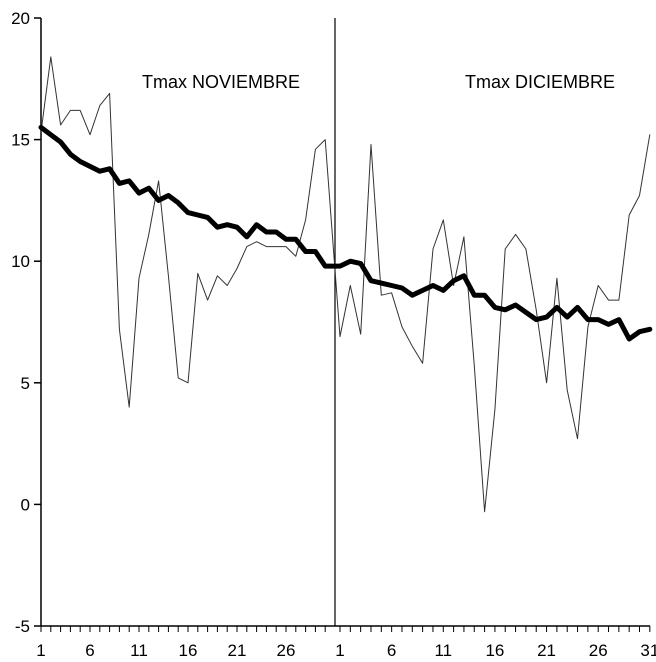 This screenshot has height=662, width=656. What do you see at coordinates (20, 261) in the screenshot?
I see `y-tick-label: 10` at bounding box center [20, 261].